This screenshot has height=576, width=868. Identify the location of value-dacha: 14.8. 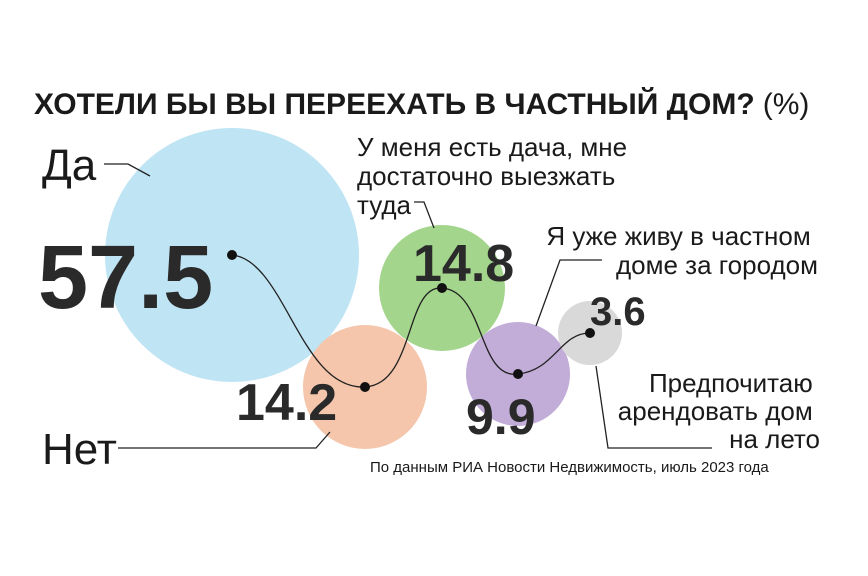
(463, 264).